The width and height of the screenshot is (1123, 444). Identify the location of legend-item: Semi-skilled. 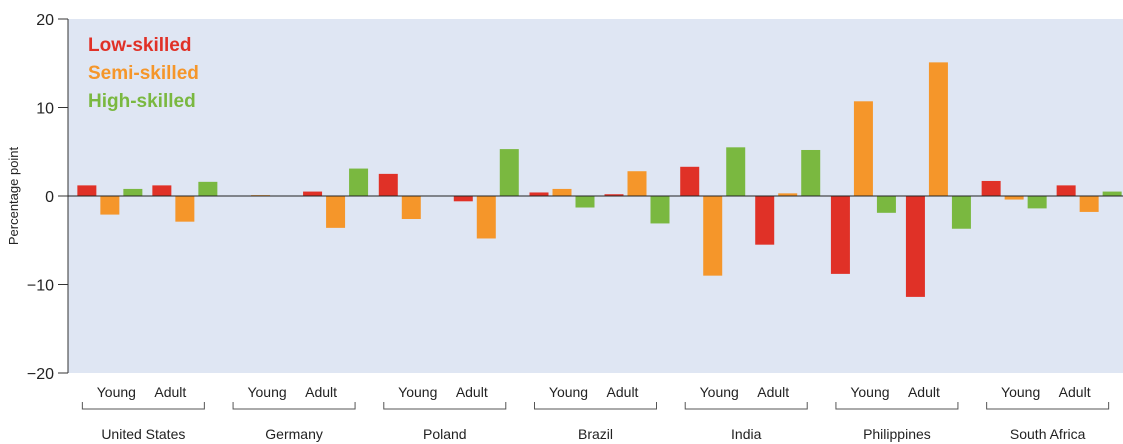
(143, 73).